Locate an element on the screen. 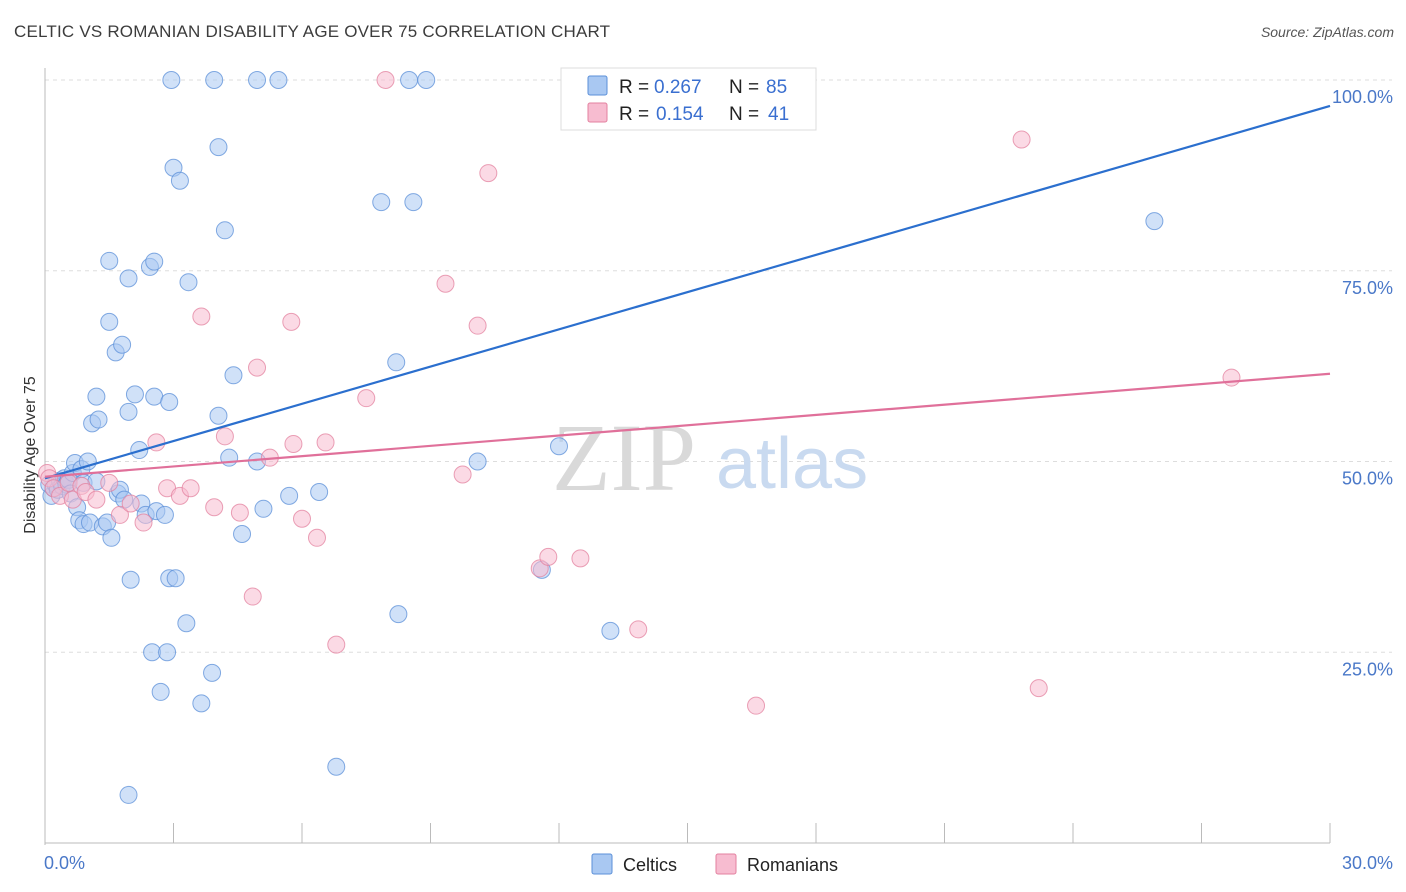 The width and height of the screenshot is (1406, 892). legend-r-value-celtics: 0.267 is located at coordinates (678, 87).